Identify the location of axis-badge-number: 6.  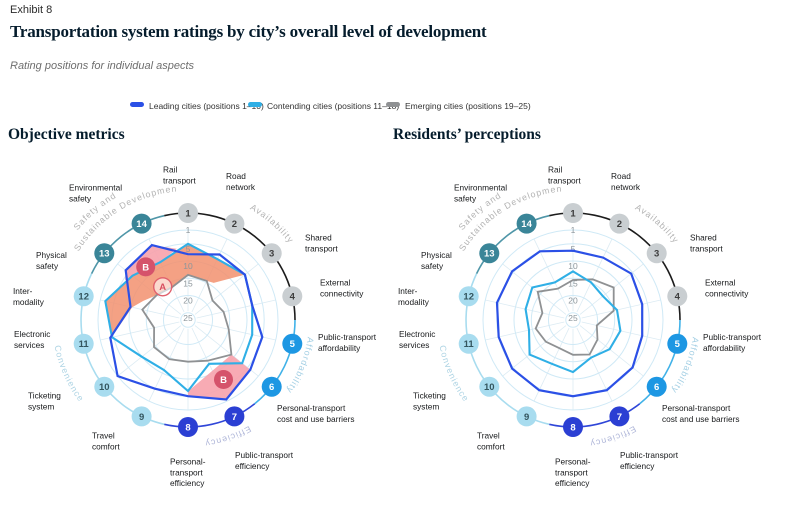
(656, 387).